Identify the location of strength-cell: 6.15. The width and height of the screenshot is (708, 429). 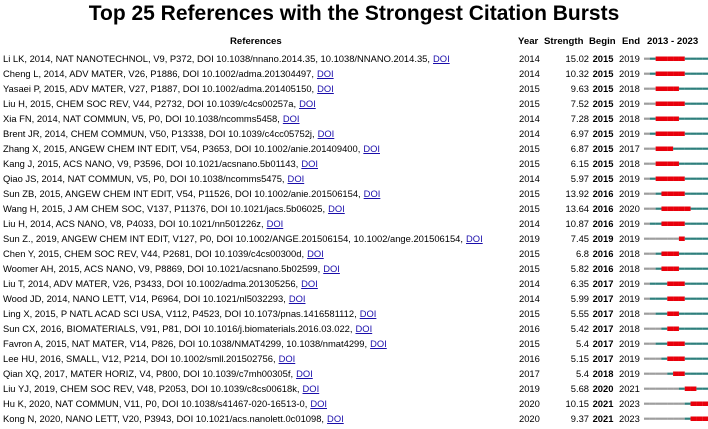
(579, 163).